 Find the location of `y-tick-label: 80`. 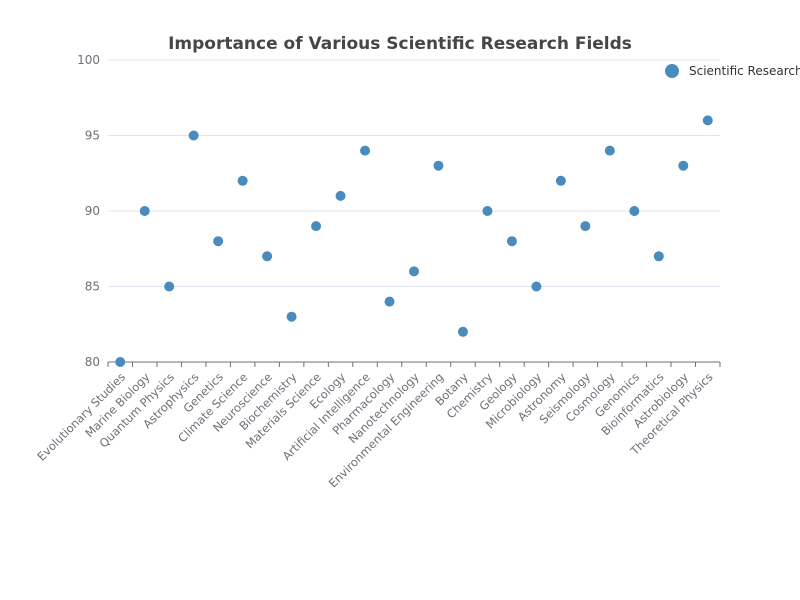

y-tick-label: 80 is located at coordinates (92, 362).